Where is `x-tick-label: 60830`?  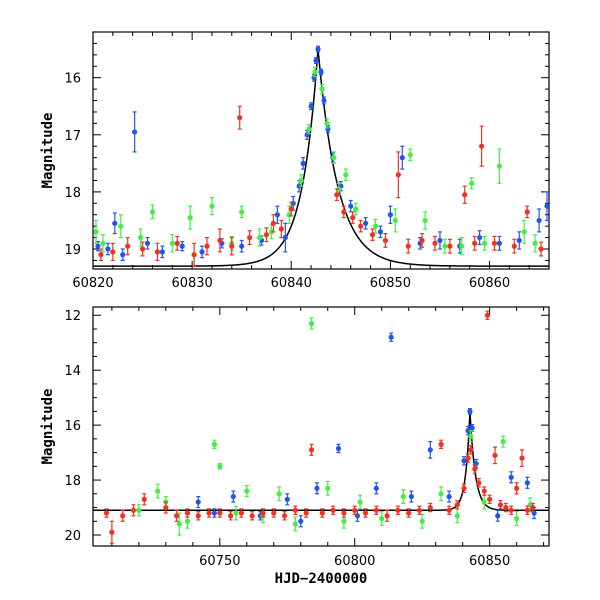
x-tick-label: 60830 is located at coordinates (191, 283).